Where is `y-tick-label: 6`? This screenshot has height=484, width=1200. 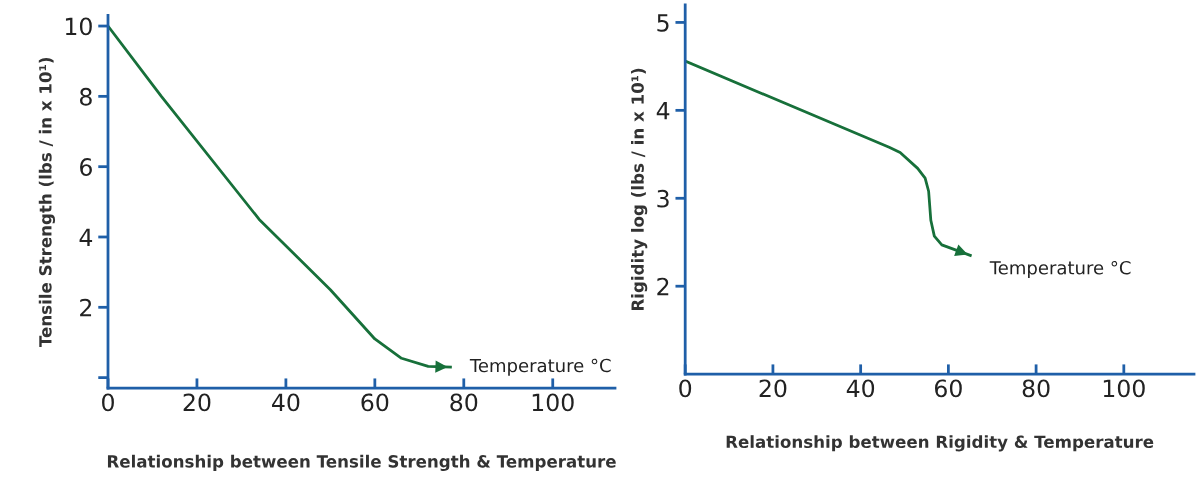
y-tick-label: 6 is located at coordinates (86, 167).